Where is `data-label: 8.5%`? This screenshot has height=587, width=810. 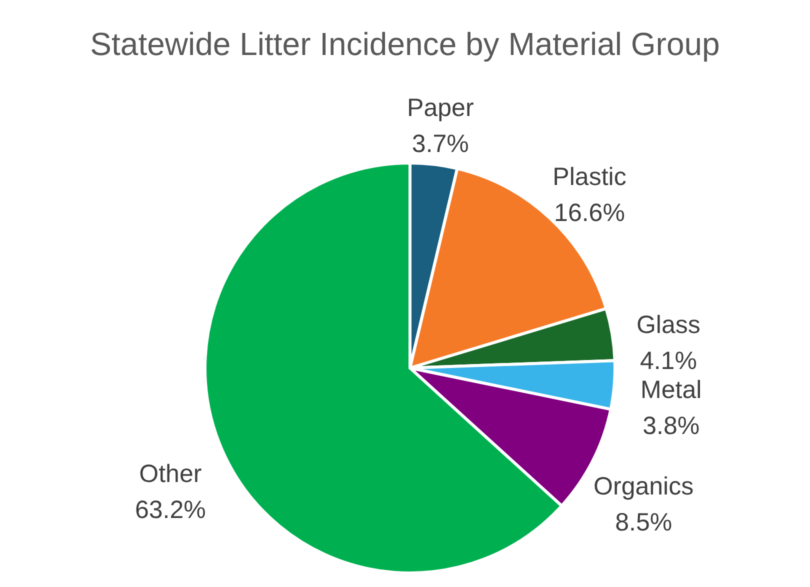
data-label: 8.5% is located at coordinates (643, 522).